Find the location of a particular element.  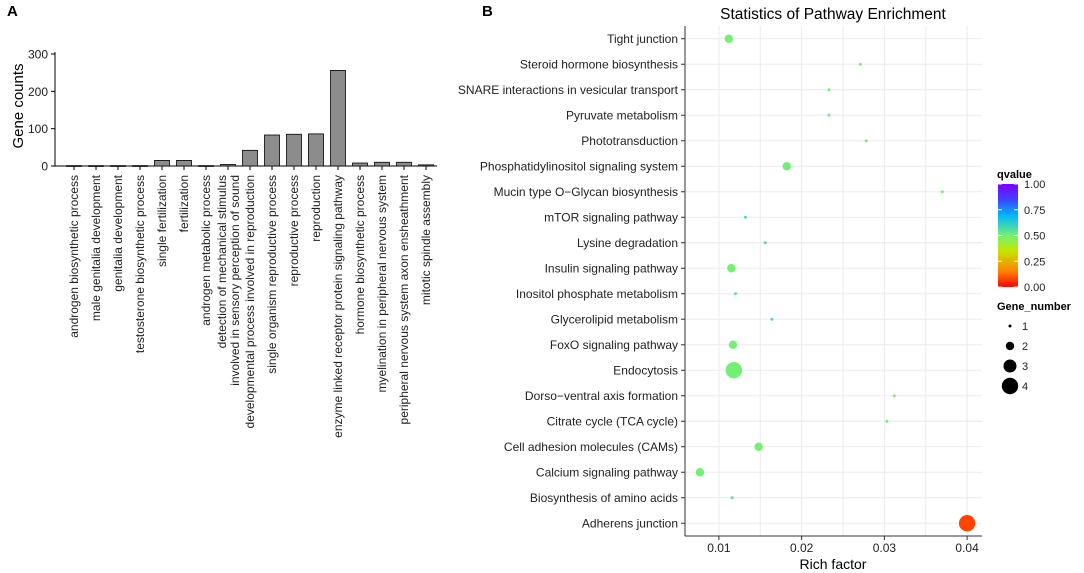

bubble-chart-pathway-label: Pyruvate metabolism is located at coordinates (622, 115).